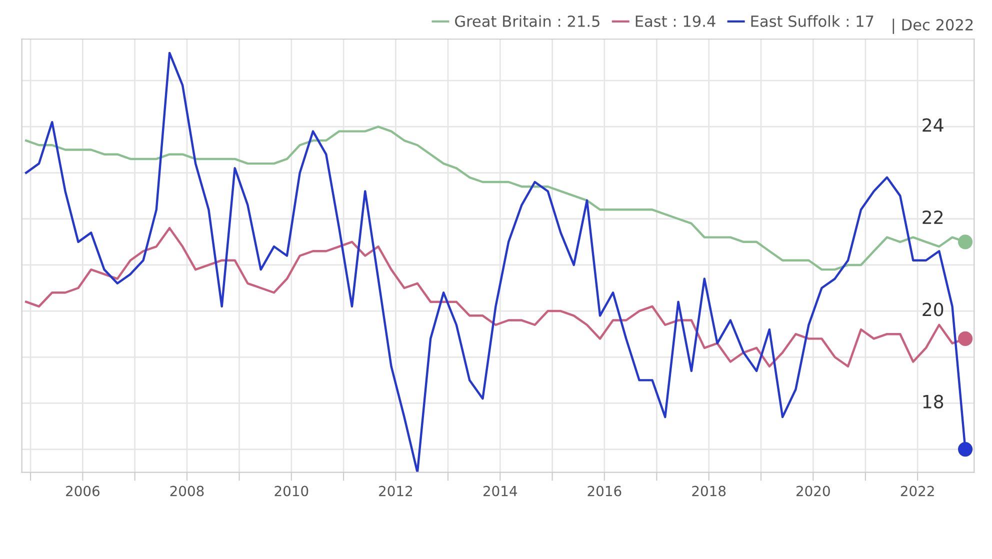  Describe the element at coordinates (709, 491) in the screenshot. I see `x-tick-label: 2018` at that location.